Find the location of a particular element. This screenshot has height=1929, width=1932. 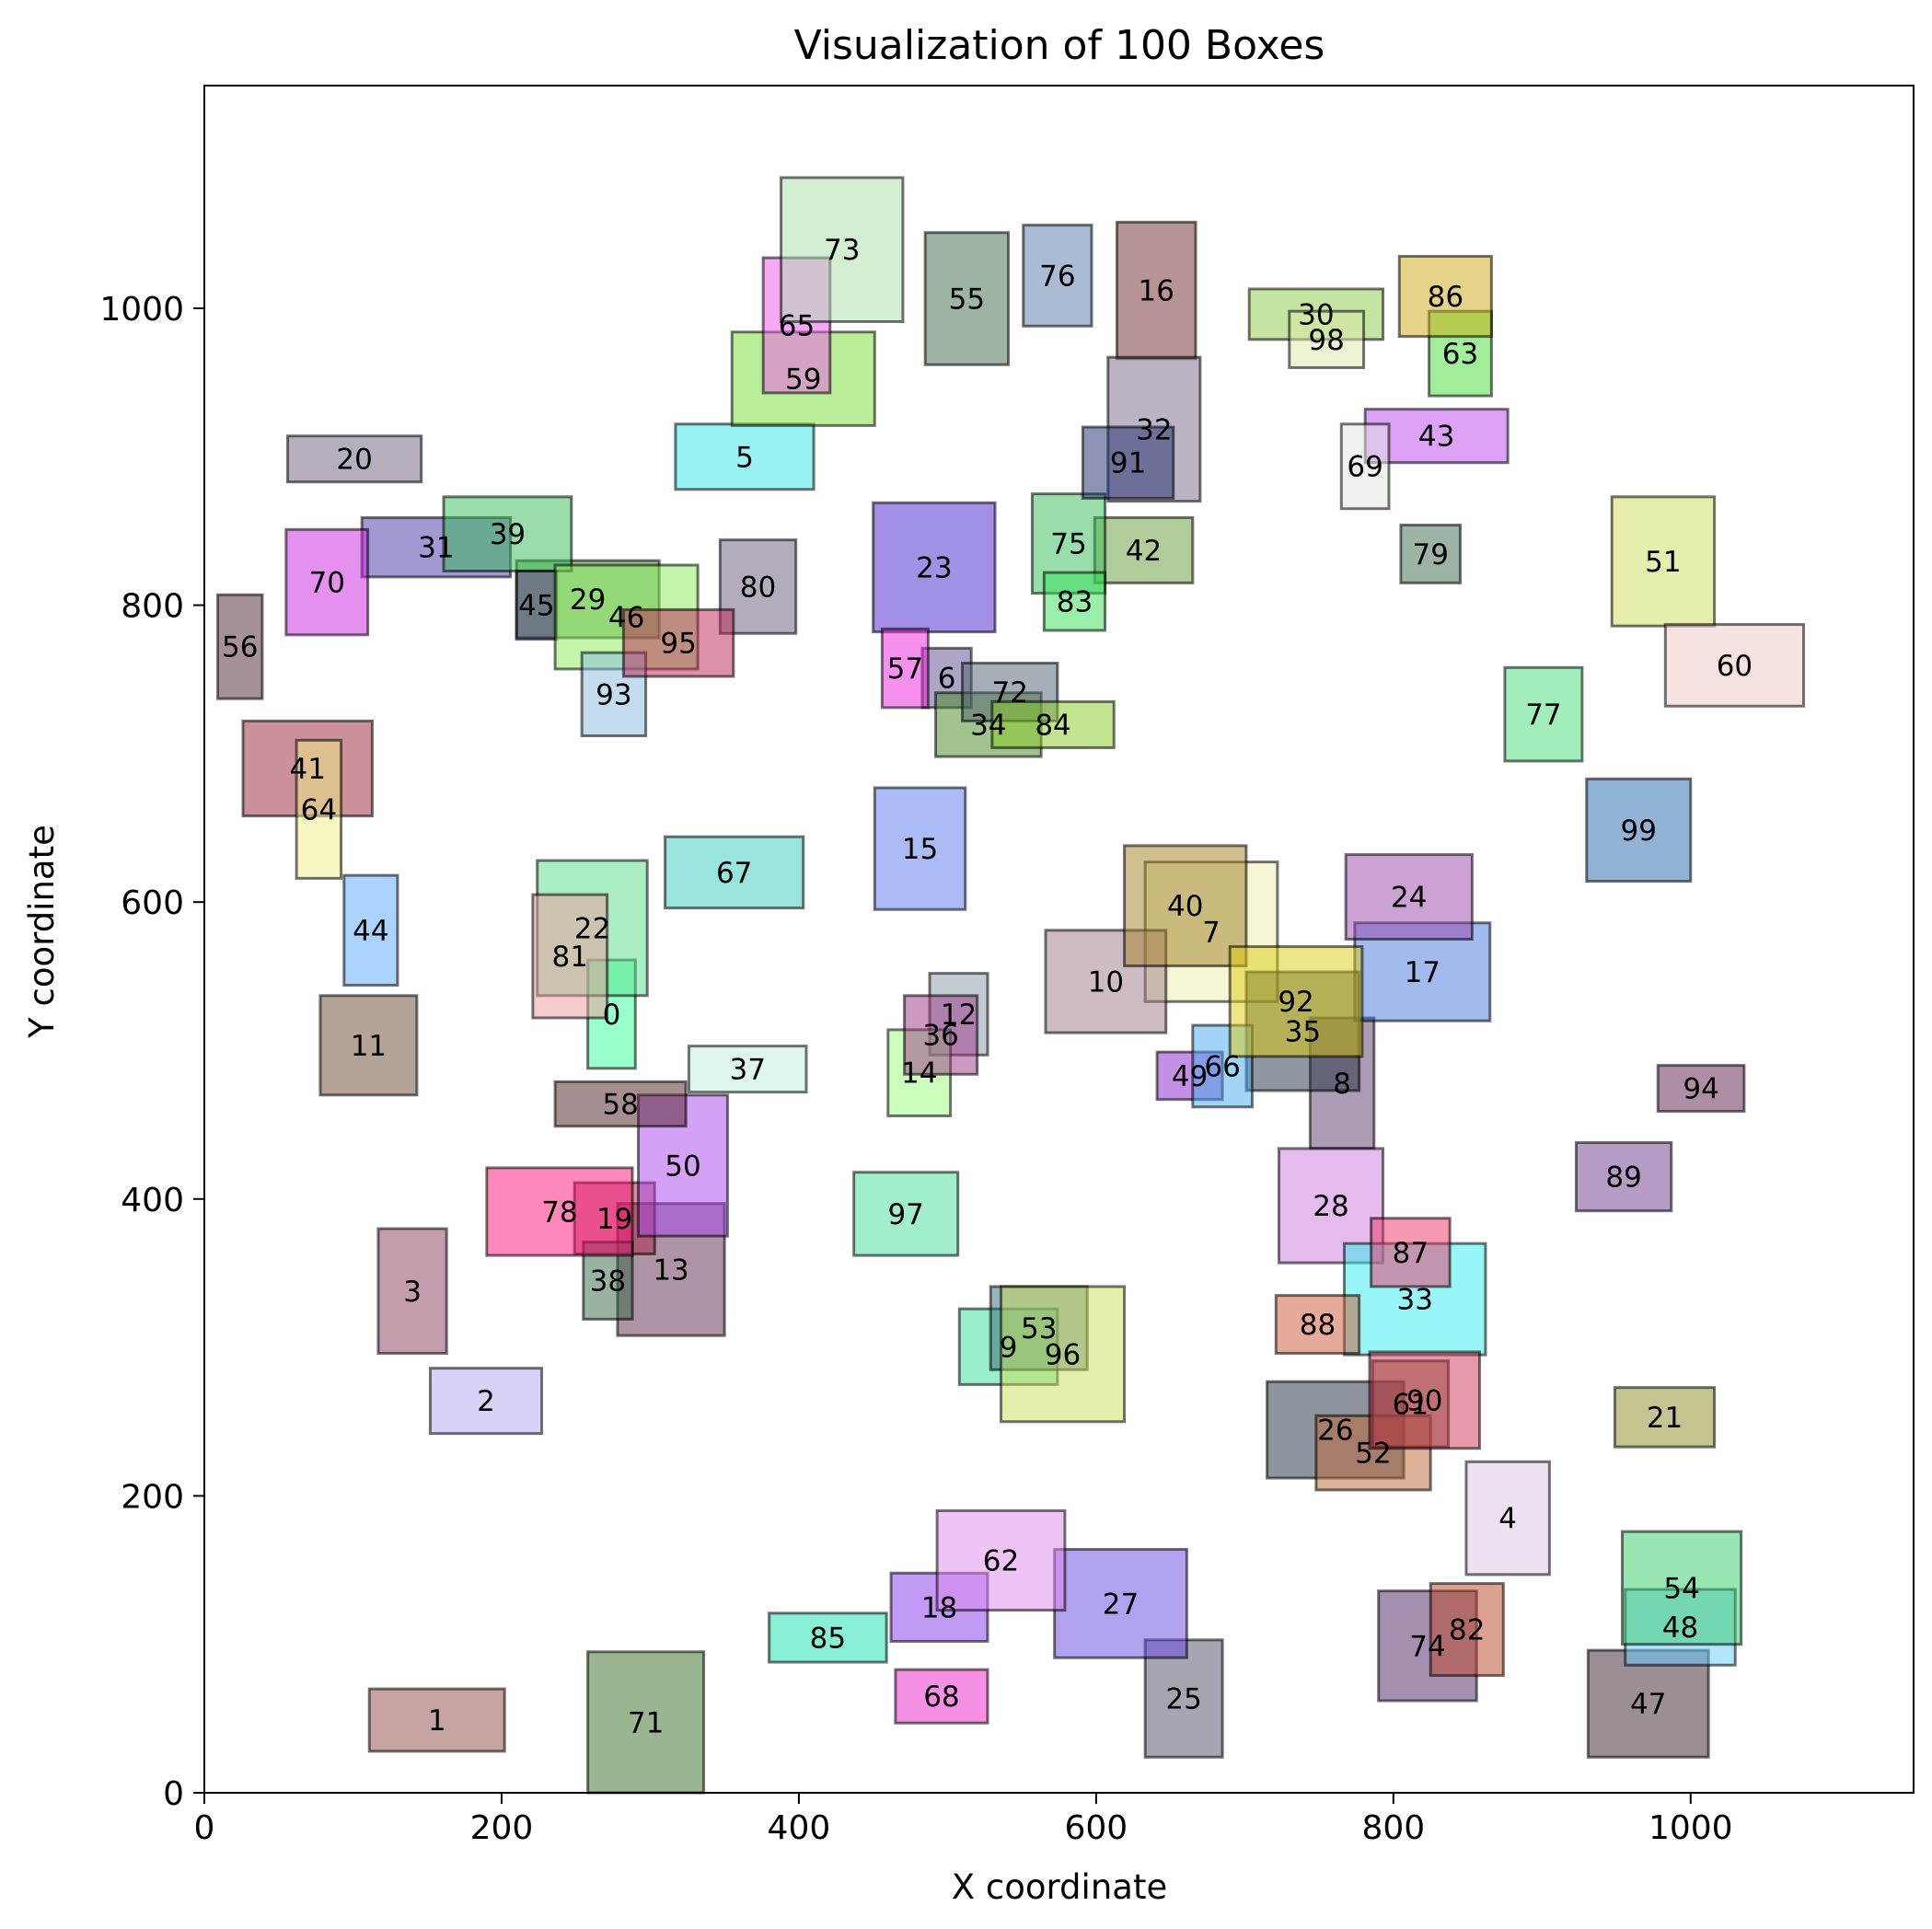

y-tick-label: 200 is located at coordinates (153, 1497).